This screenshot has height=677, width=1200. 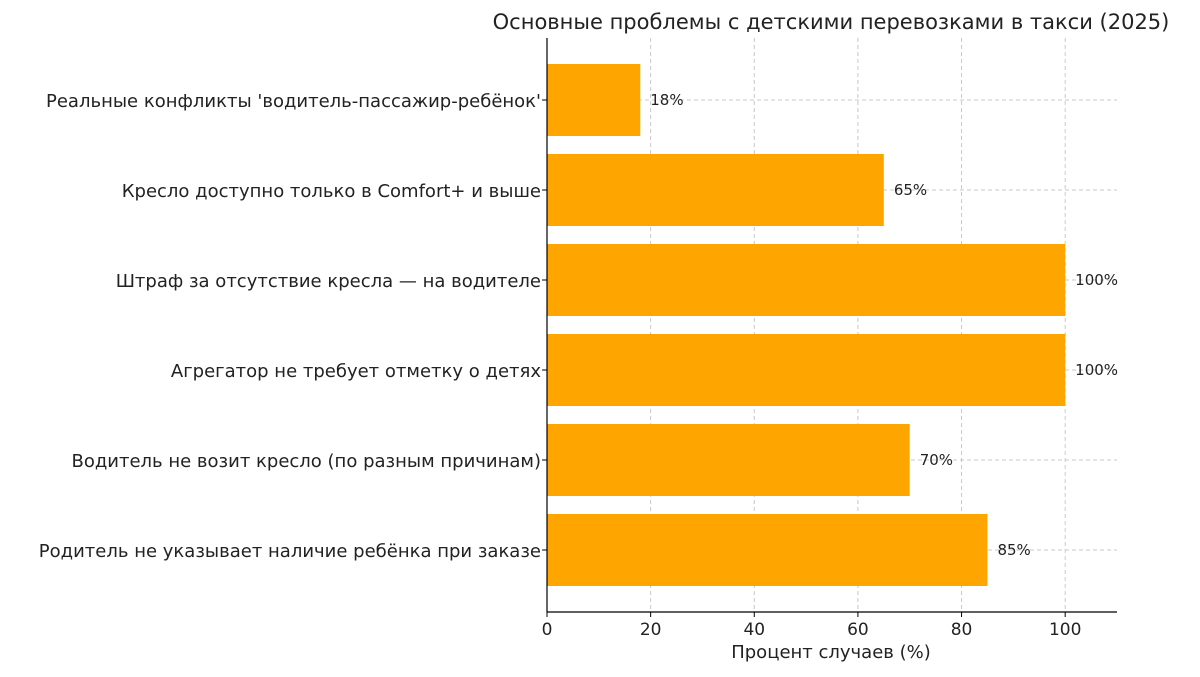 What do you see at coordinates (1013, 550) in the screenshot?
I see `data-label: 85%` at bounding box center [1013, 550].